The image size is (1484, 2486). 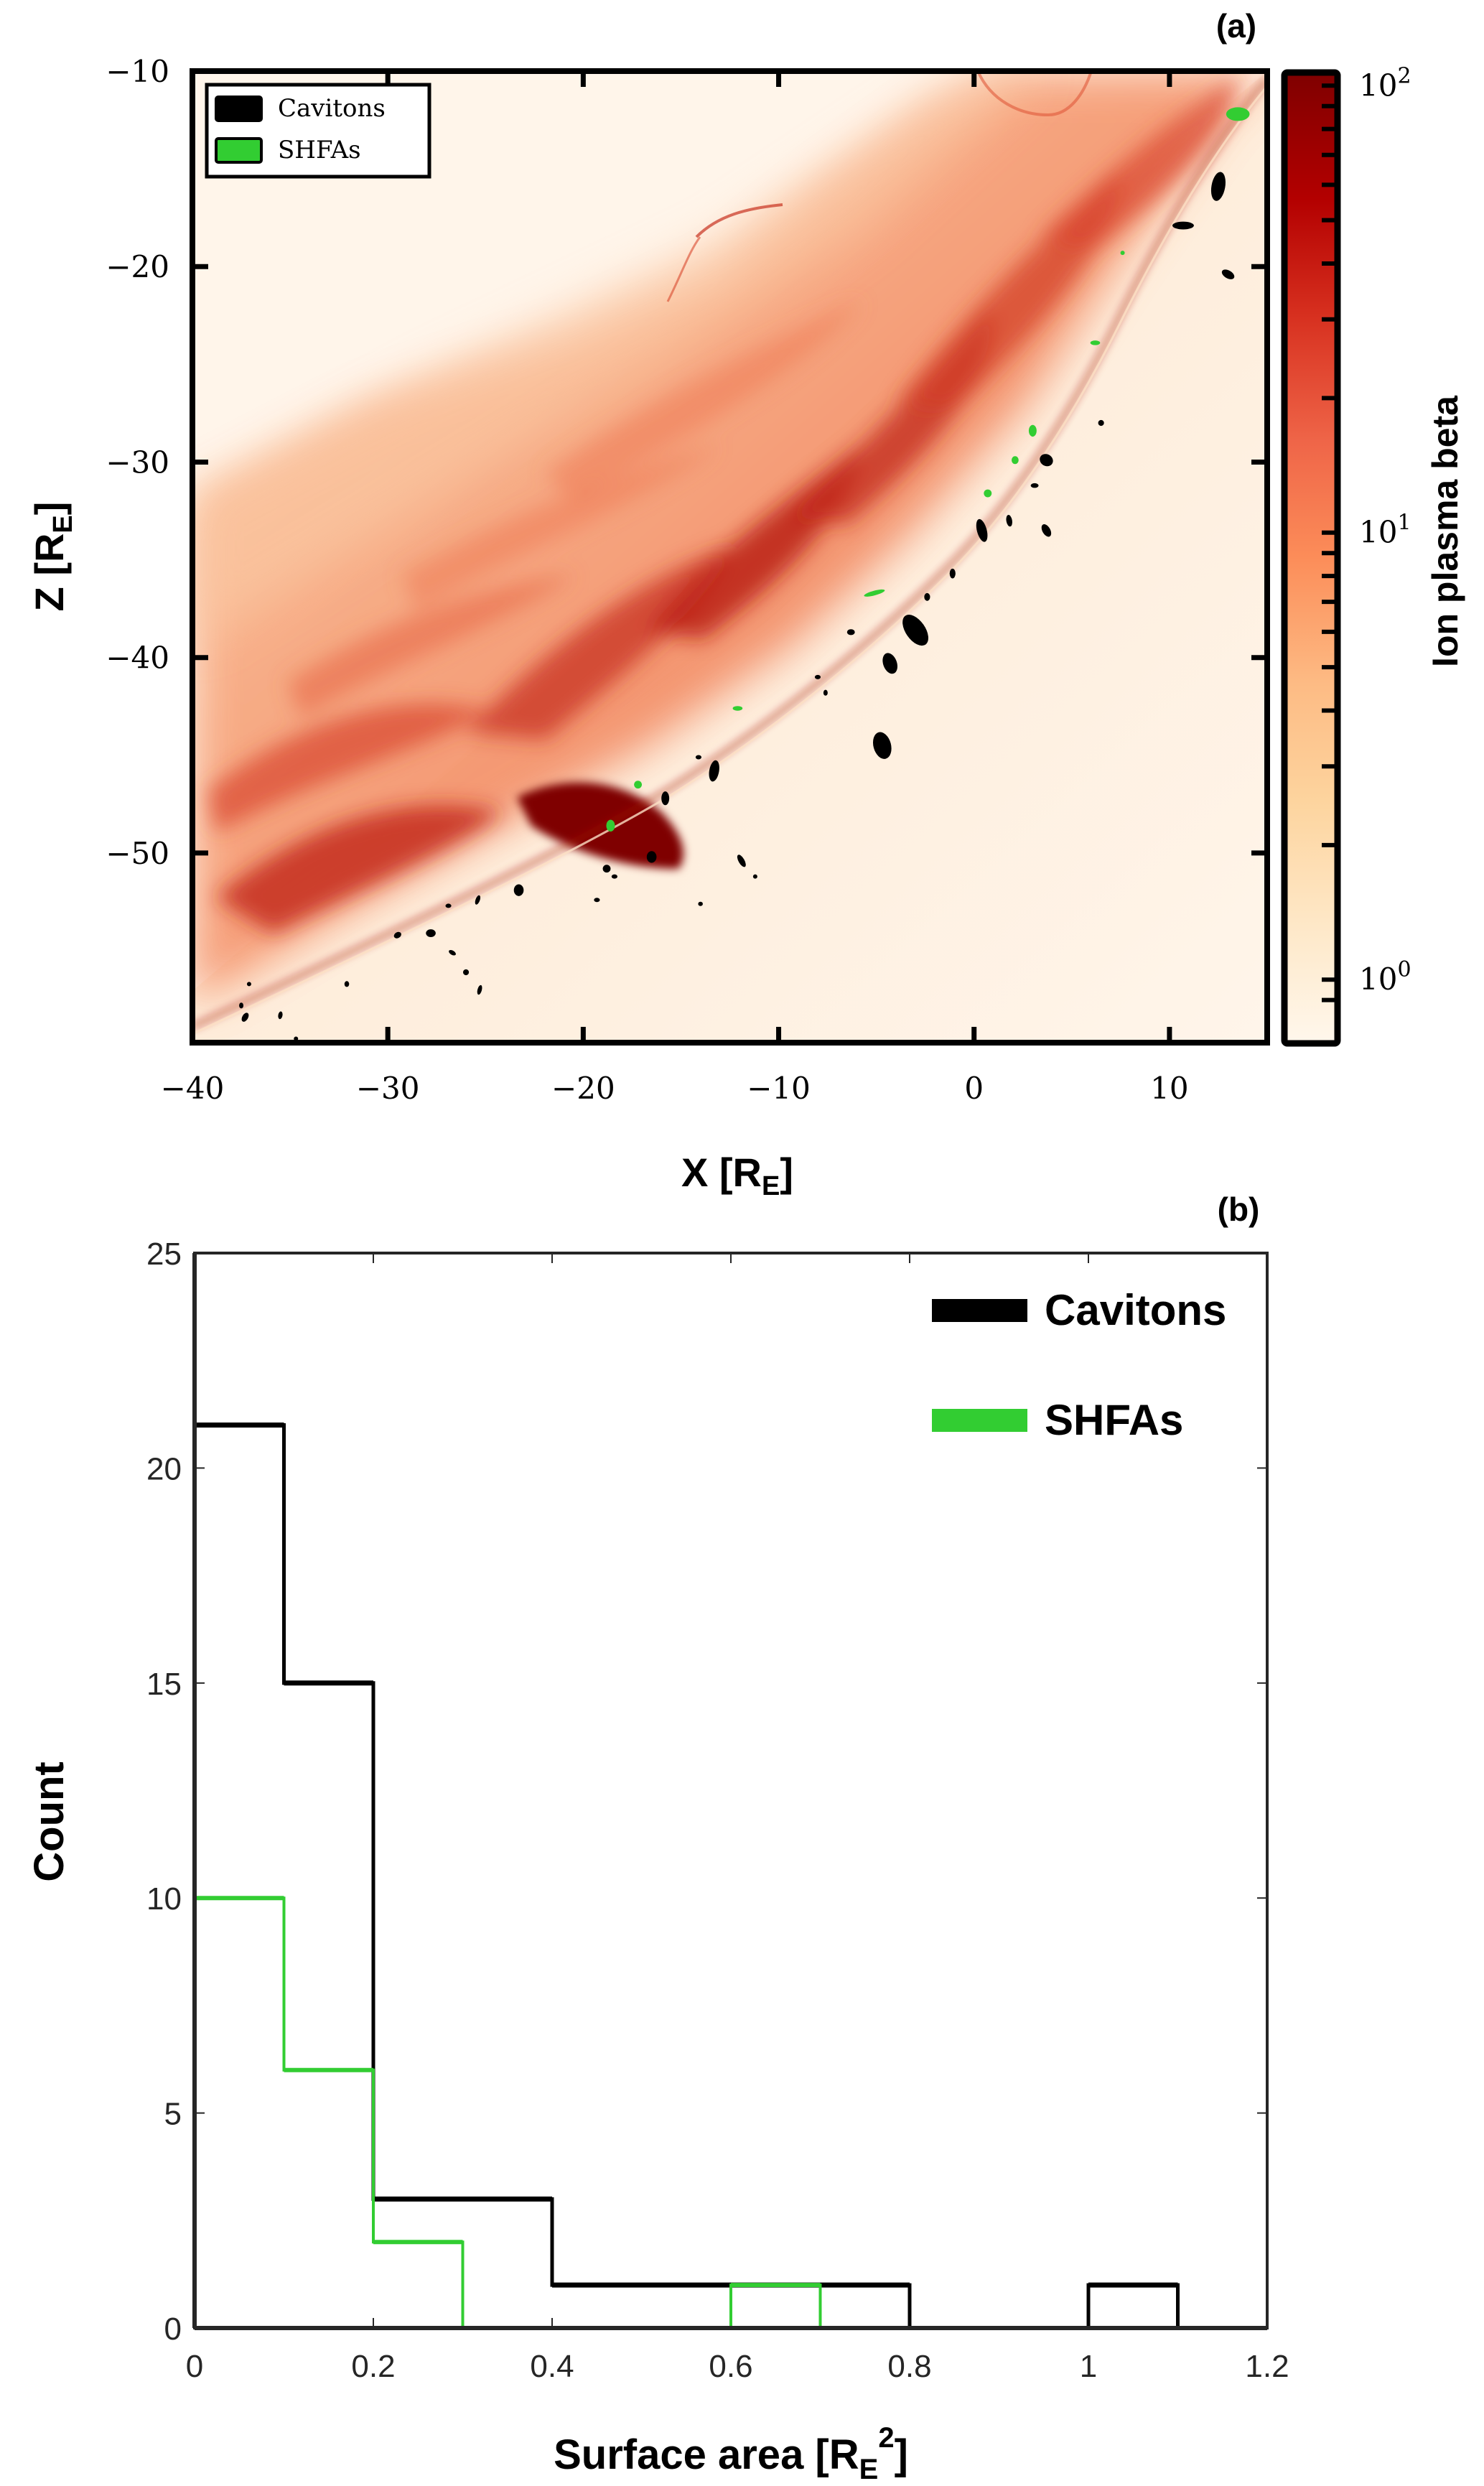 What do you see at coordinates (173, 2114) in the screenshot?
I see `y-tick-label: 5` at bounding box center [173, 2114].